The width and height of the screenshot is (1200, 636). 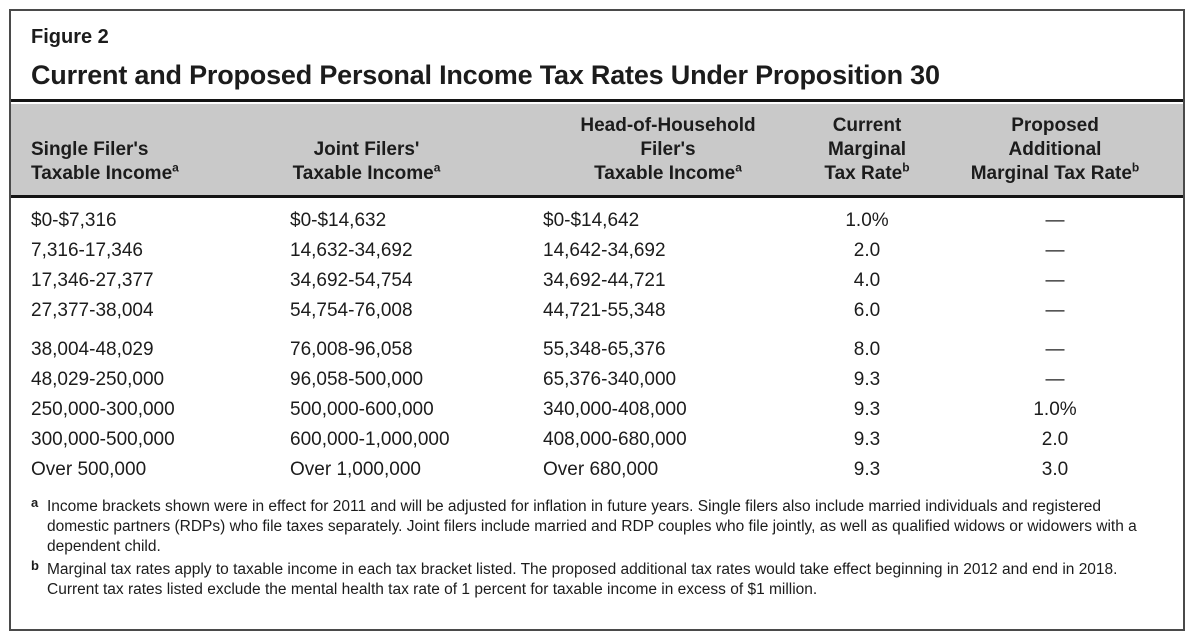 What do you see at coordinates (604, 280) in the screenshot?
I see `cell-hoh-income: 34,692-44,721` at bounding box center [604, 280].